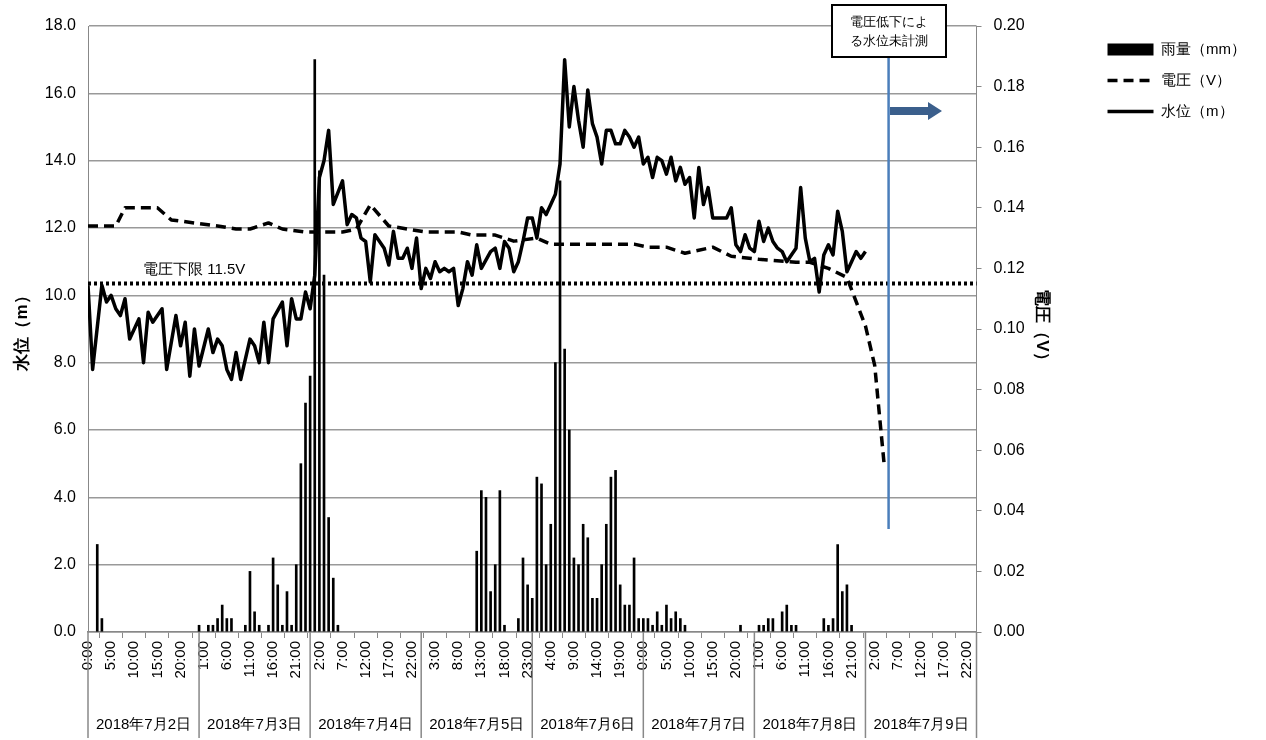 The width and height of the screenshot is (1266, 740). Describe the element at coordinates (1042, 329) in the screenshot. I see `y2-axis-title: 電圧（V）` at that location.